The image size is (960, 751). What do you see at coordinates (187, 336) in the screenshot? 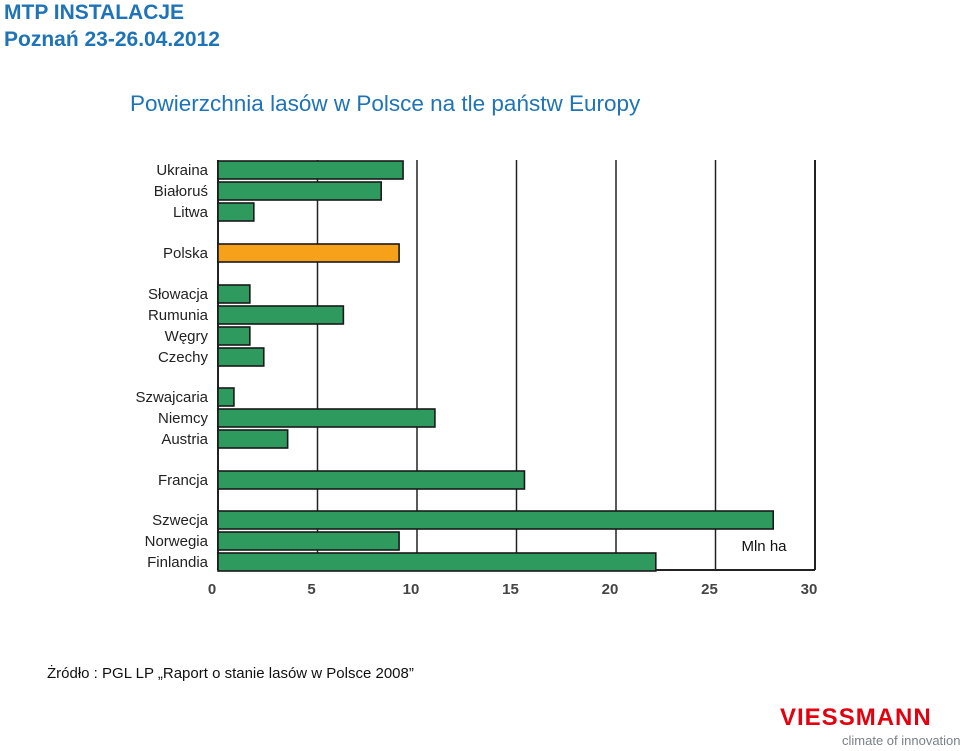
I see `category-label: Węgry` at bounding box center [187, 336].